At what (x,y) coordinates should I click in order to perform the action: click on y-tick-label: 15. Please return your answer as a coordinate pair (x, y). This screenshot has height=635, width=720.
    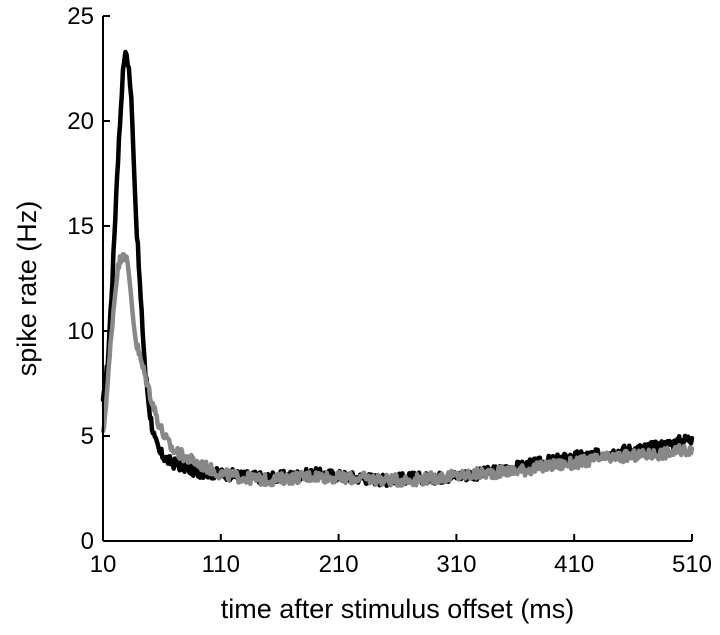
    Looking at the image, I should click on (80, 226).